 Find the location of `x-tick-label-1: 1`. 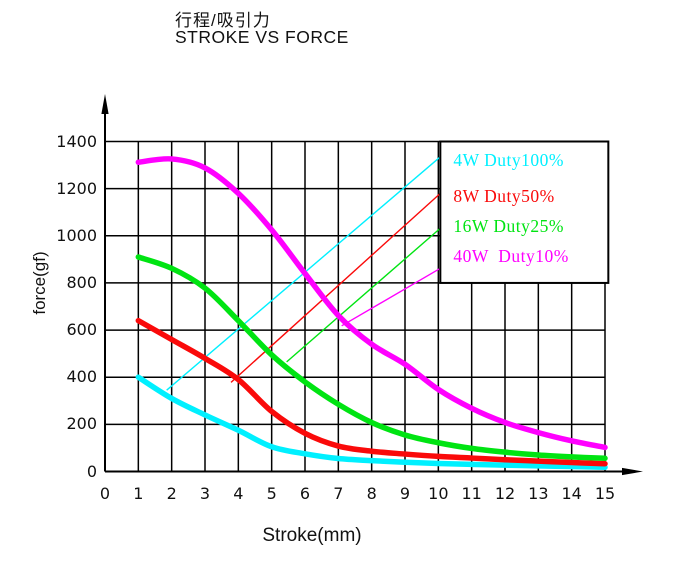

x-tick-label-1: 1 is located at coordinates (138, 493).